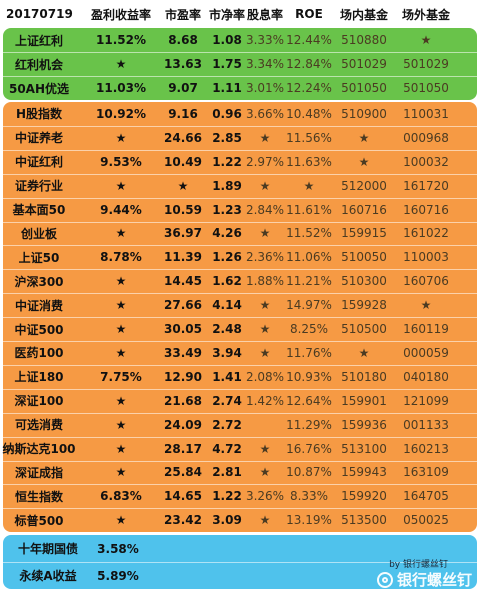 The height and width of the screenshot is (596, 480). What do you see at coordinates (265, 496) in the screenshot?
I see `dividend-yield: 3.26%` at bounding box center [265, 496].